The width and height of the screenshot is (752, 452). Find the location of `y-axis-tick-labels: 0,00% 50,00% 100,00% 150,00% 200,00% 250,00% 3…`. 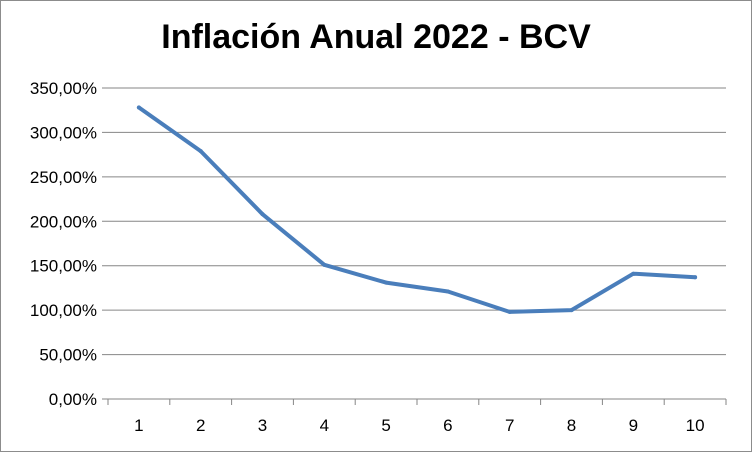

y-axis-tick-labels: 0,00% 50,00% 100,00% 150,00% 200,00% 250,00% 3… is located at coordinates (63, 244).